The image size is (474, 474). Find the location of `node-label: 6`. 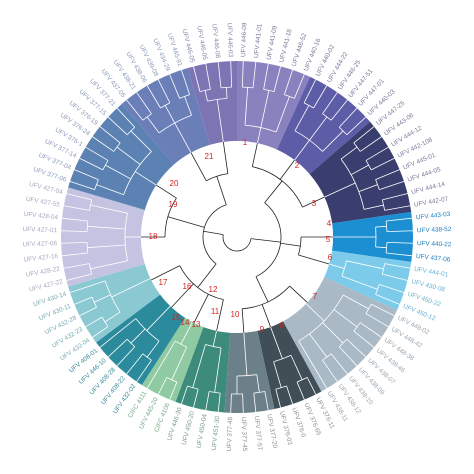

node-label: 6 is located at coordinates (330, 257).